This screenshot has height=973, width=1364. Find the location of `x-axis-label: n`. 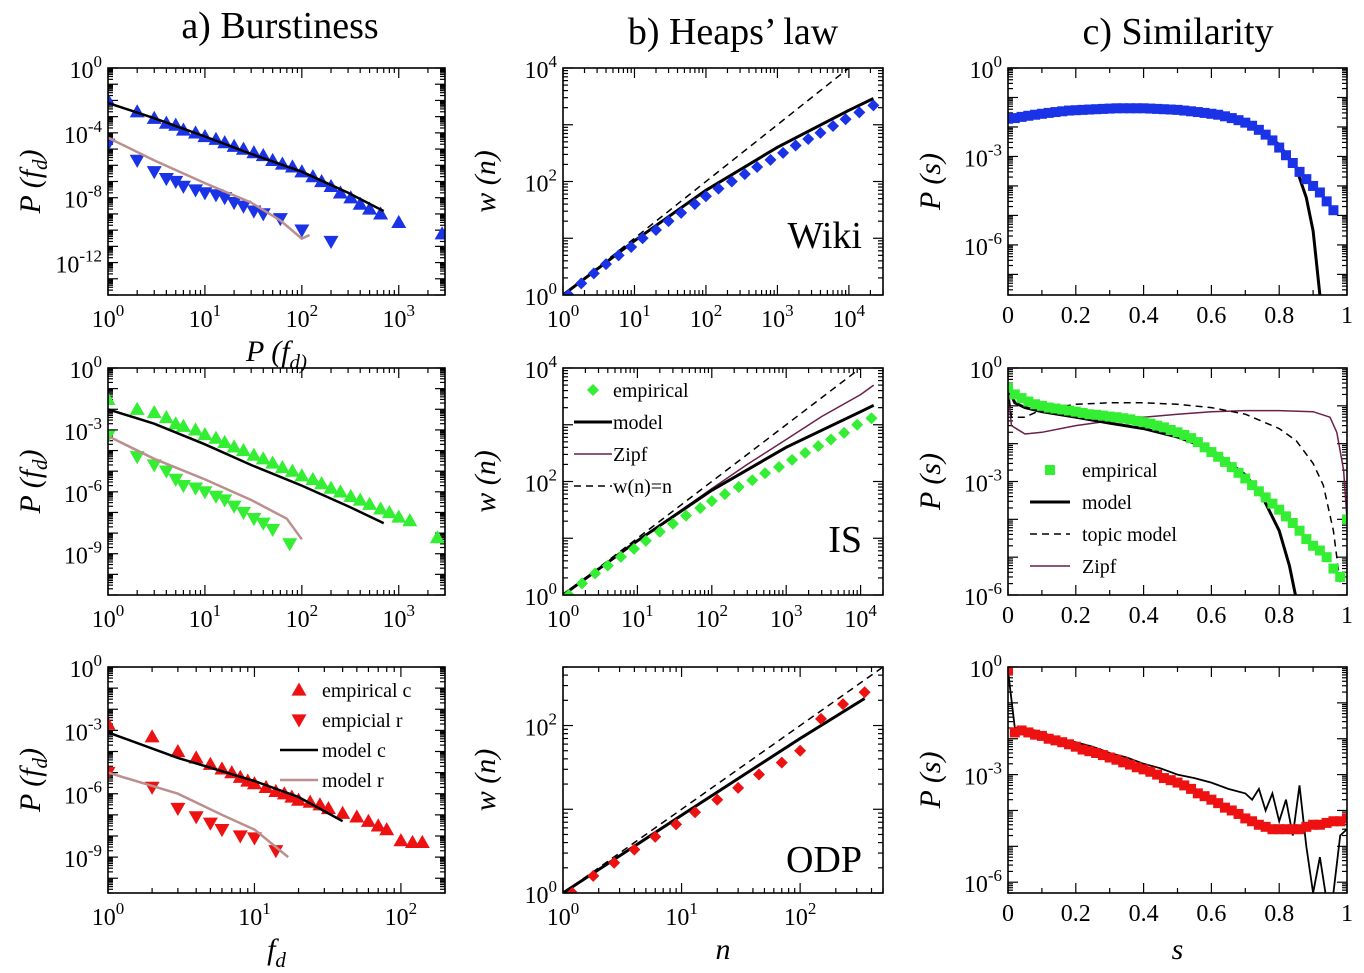

x-axis-label: n is located at coordinates (723, 949).